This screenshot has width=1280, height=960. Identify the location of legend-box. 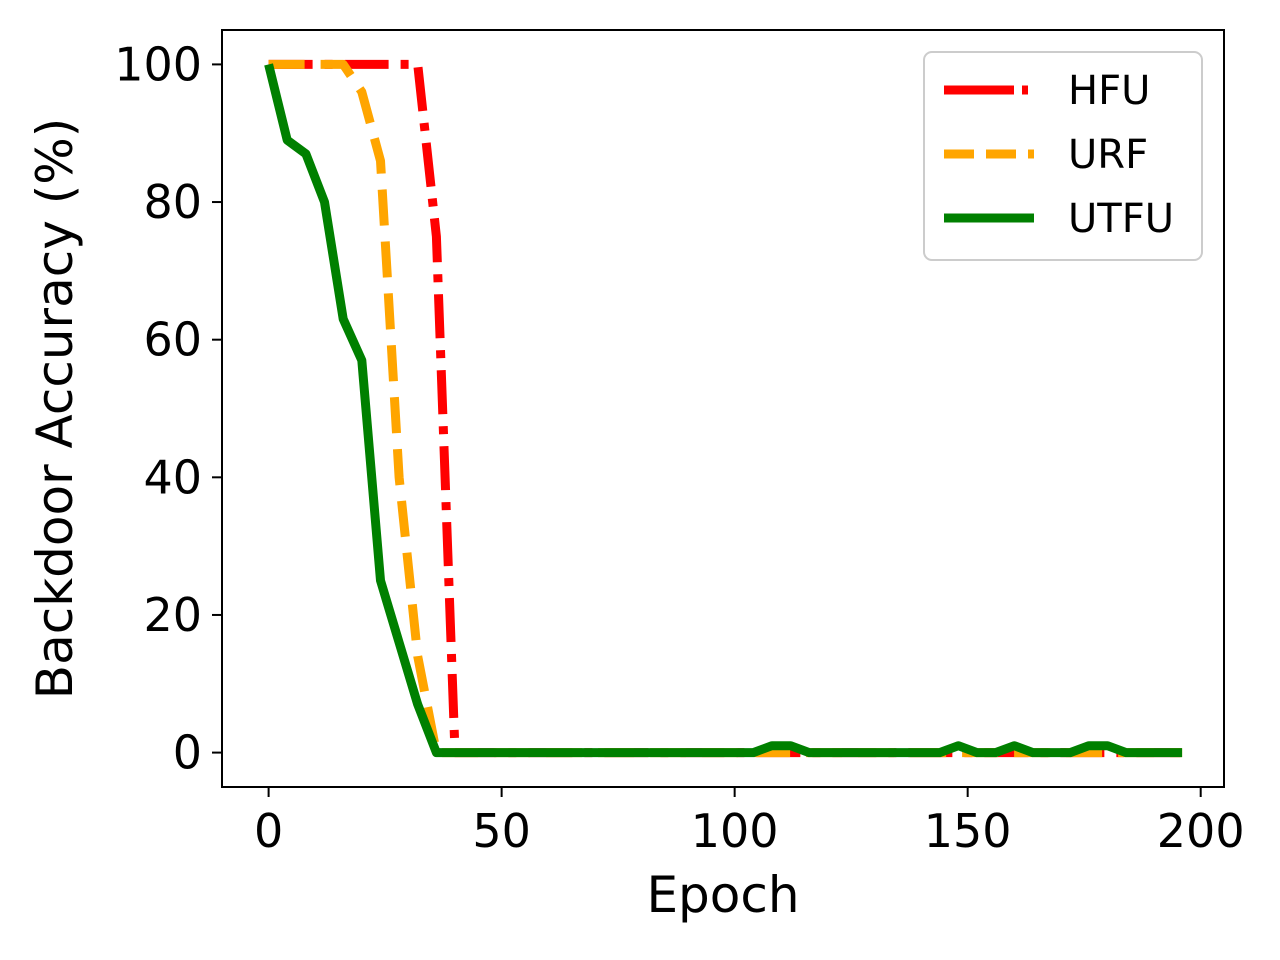
(1063, 156).